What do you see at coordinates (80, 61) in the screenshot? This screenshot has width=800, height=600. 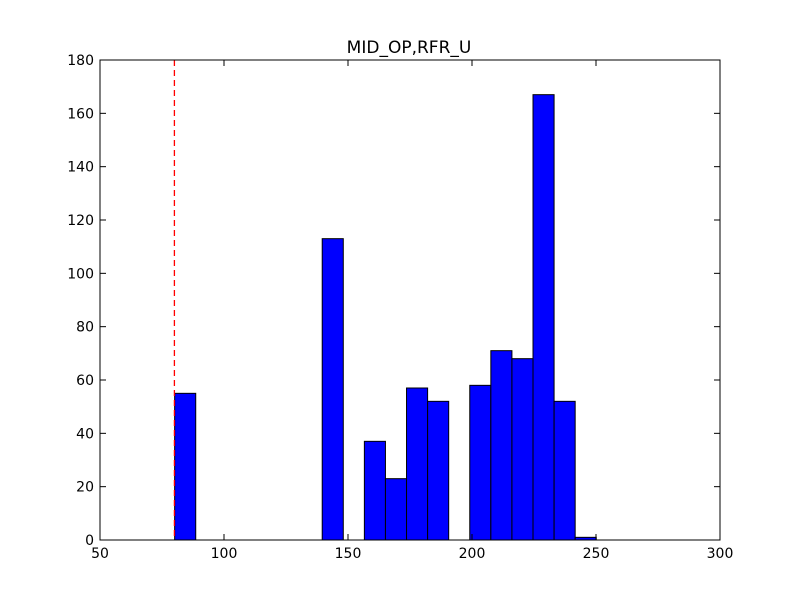 I see `y-tick-label: 180` at bounding box center [80, 61].